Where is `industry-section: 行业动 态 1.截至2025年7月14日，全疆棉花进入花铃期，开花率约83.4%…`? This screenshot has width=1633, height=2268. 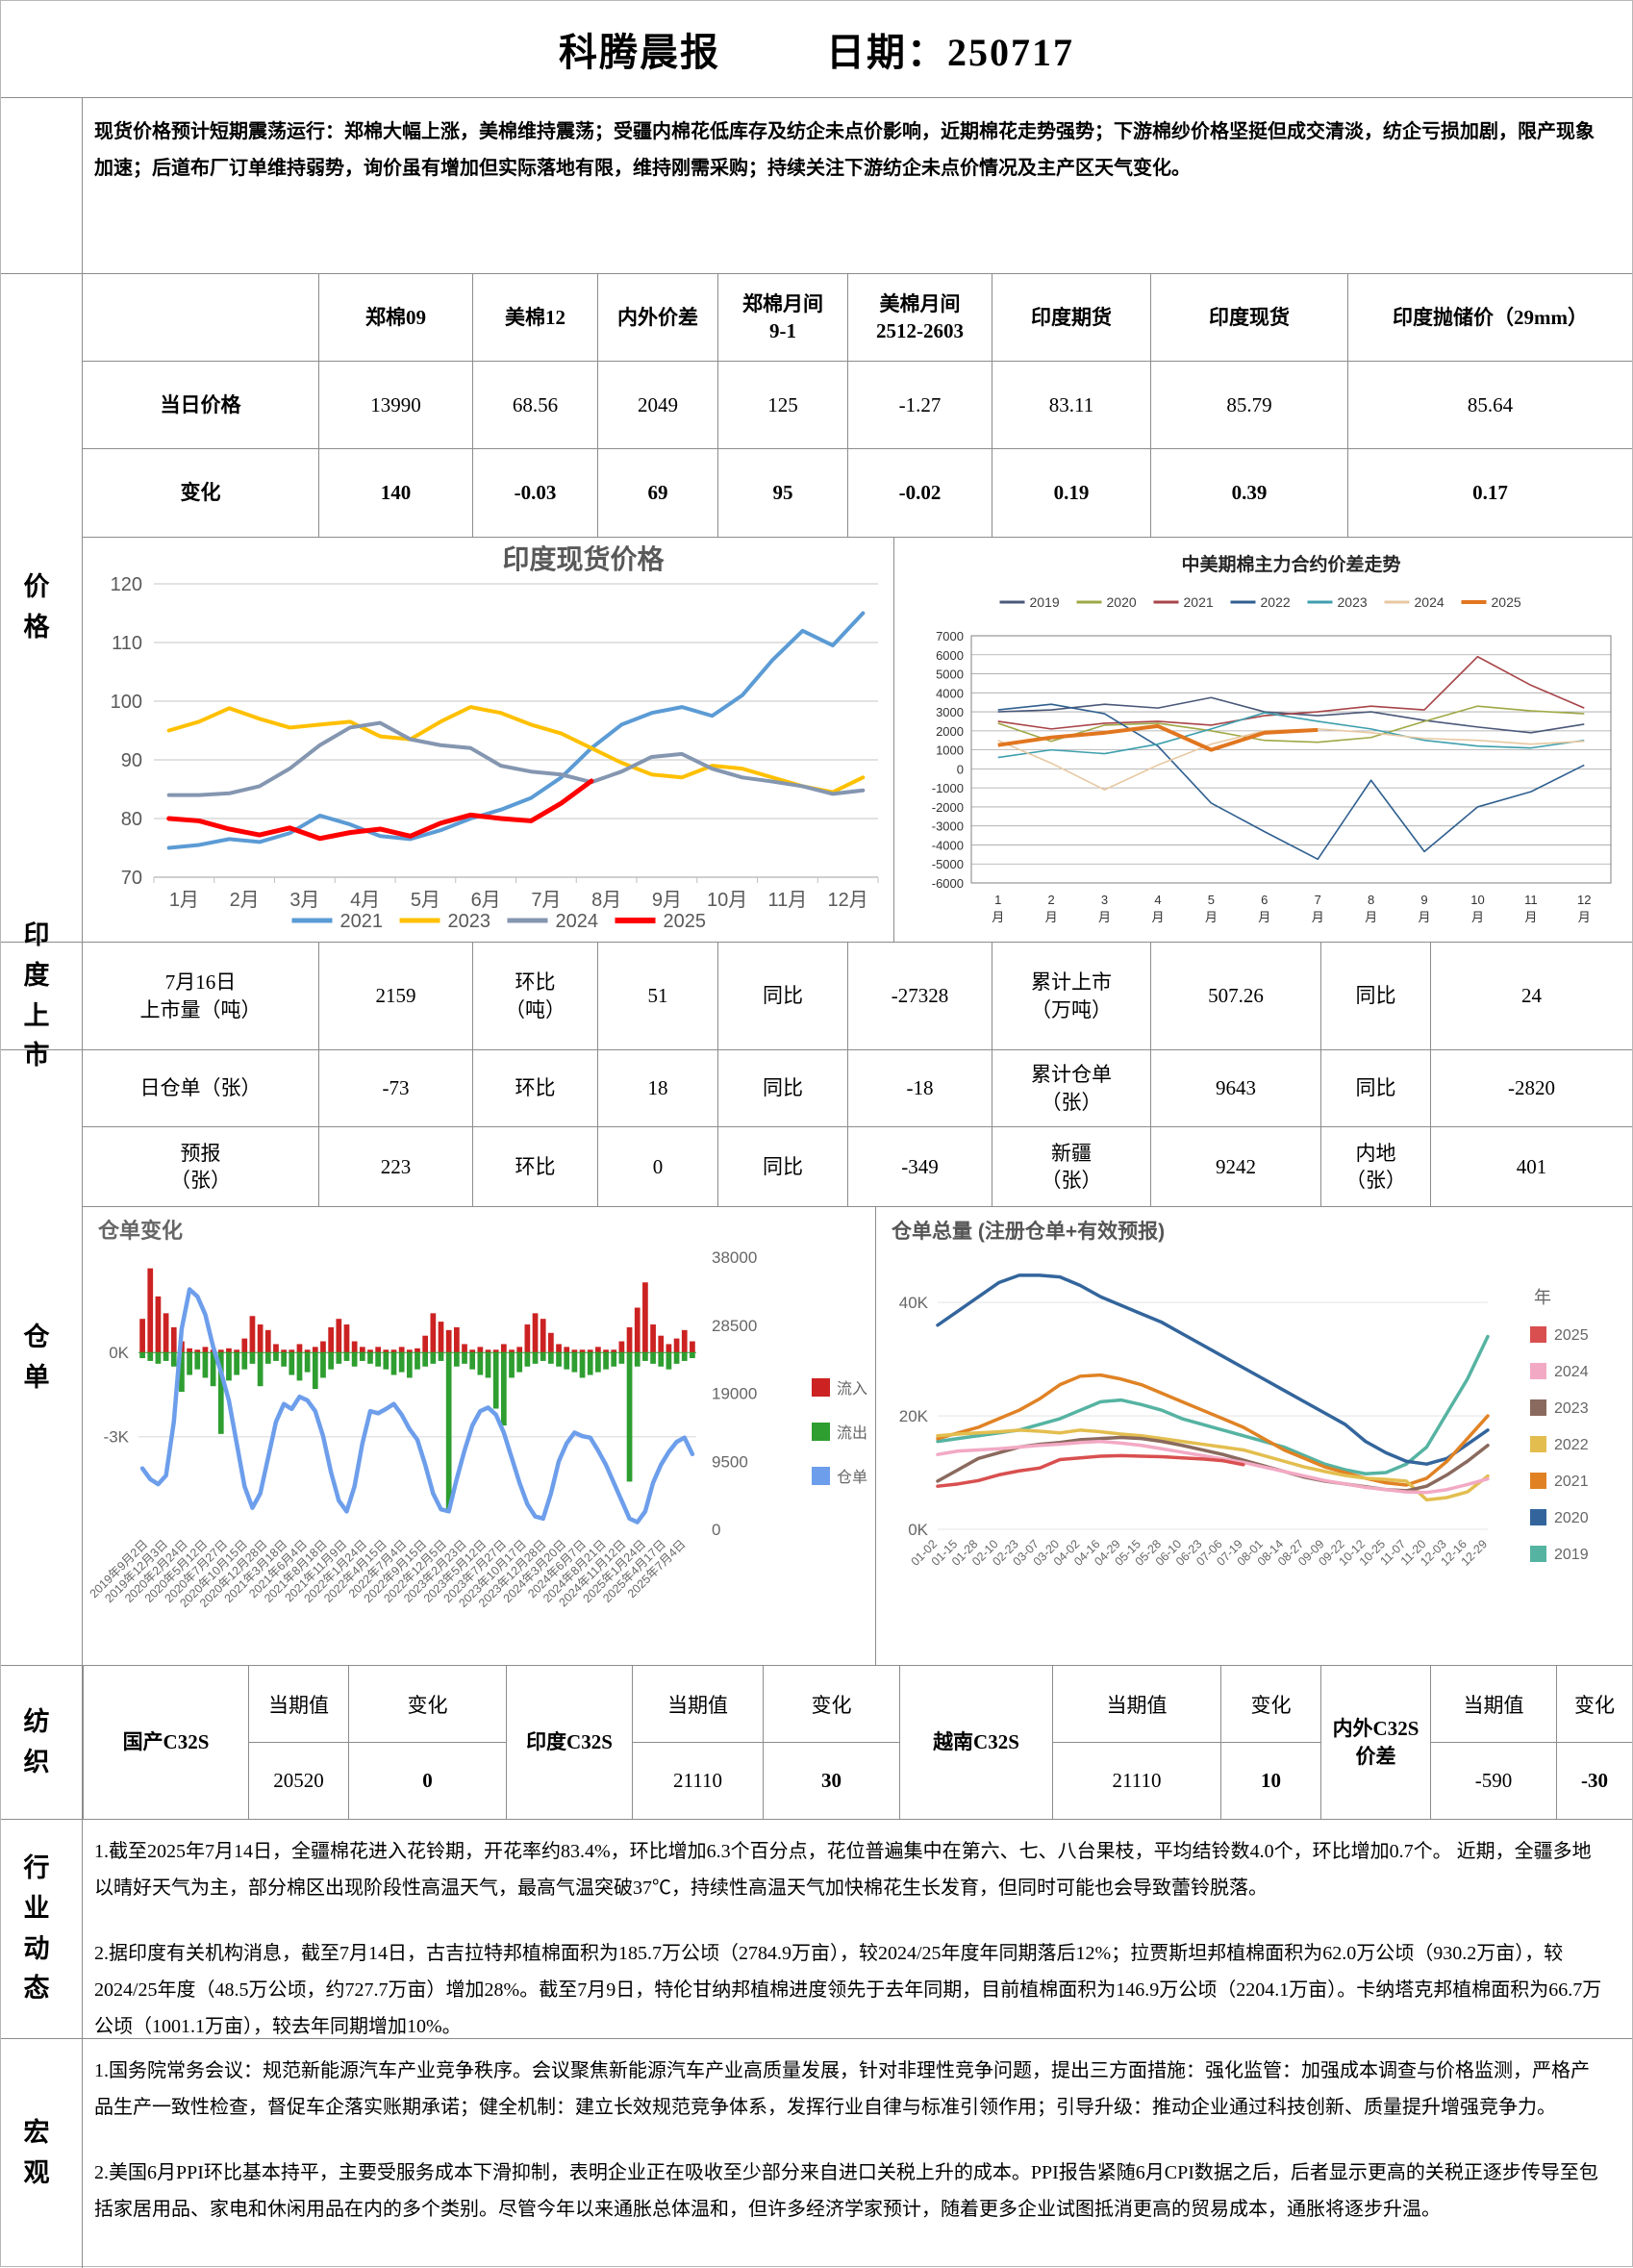 industry-section: 行业动 态 1.截至2025年7月14日，全疆棉花进入花铃期，开花率约83.4%… is located at coordinates (816, 1929).